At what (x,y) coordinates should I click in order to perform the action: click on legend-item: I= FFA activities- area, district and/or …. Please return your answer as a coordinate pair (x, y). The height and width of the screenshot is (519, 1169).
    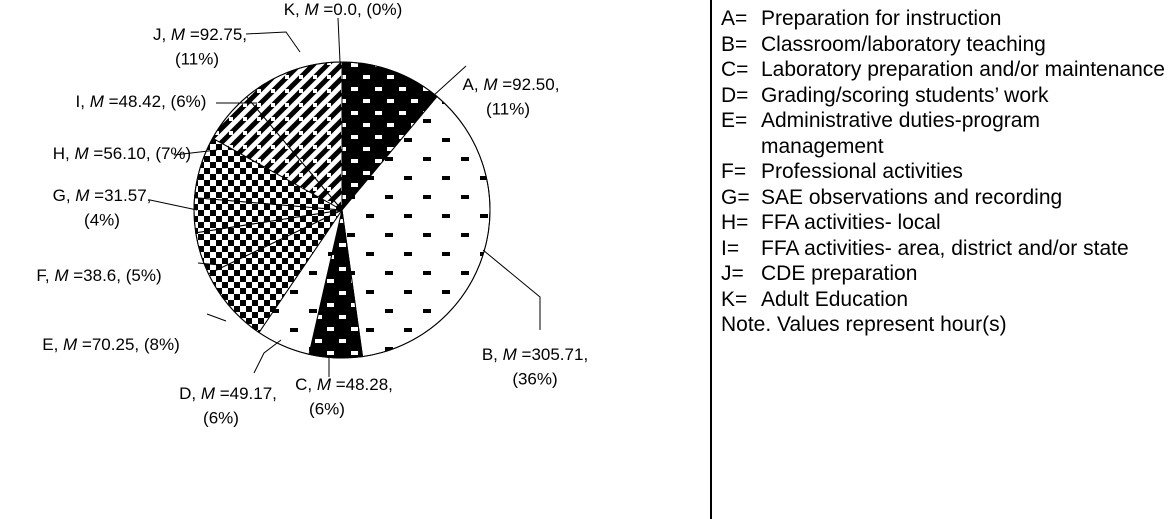
    Looking at the image, I should click on (943, 249).